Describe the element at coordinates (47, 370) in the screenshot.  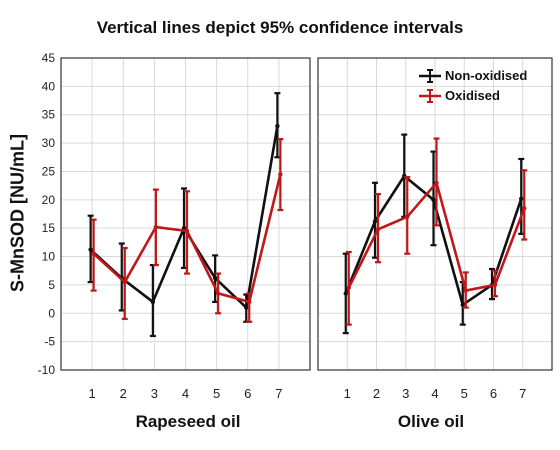
I see `y-tick-label: -10` at that location.